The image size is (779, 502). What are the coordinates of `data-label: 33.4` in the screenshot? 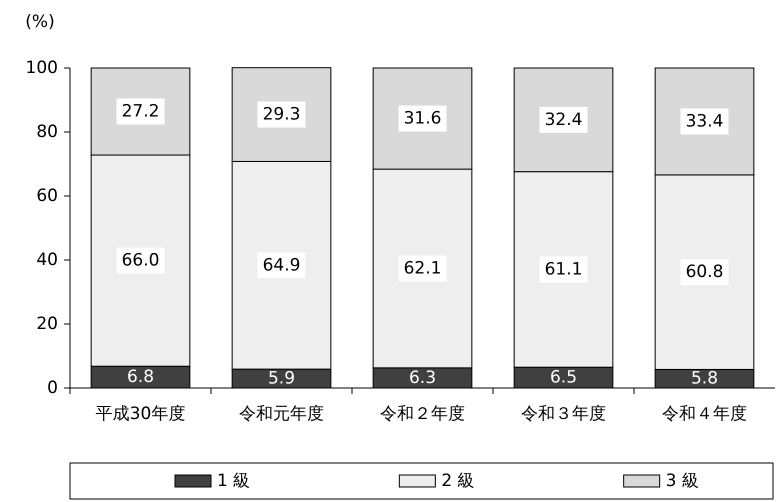 It's located at (705, 121).